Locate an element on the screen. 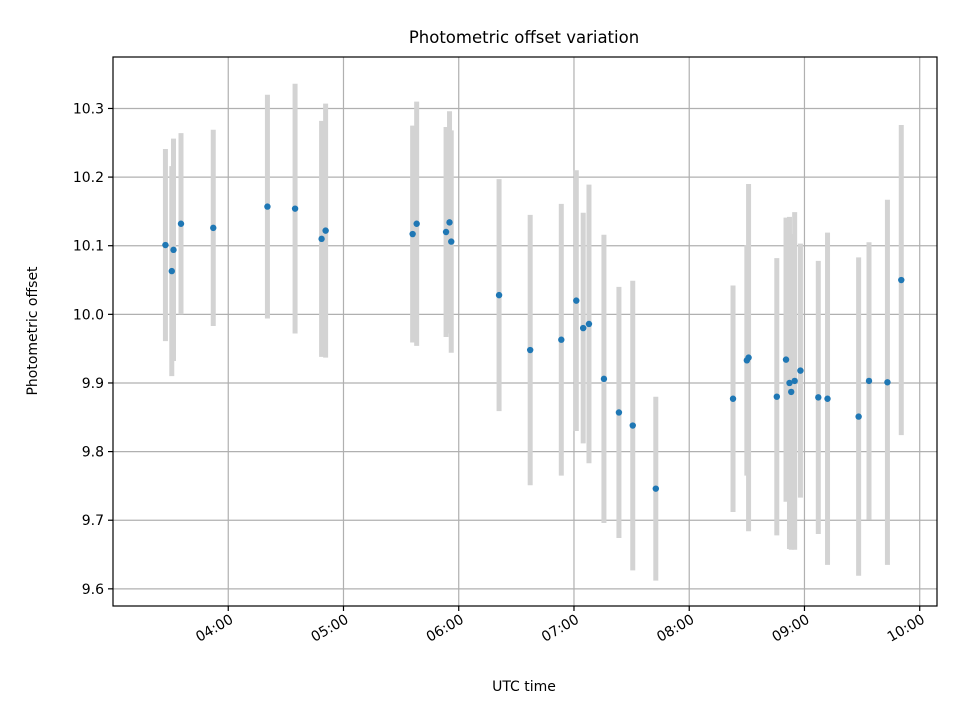  y-tick-label: 9.7 is located at coordinates (93, 521).